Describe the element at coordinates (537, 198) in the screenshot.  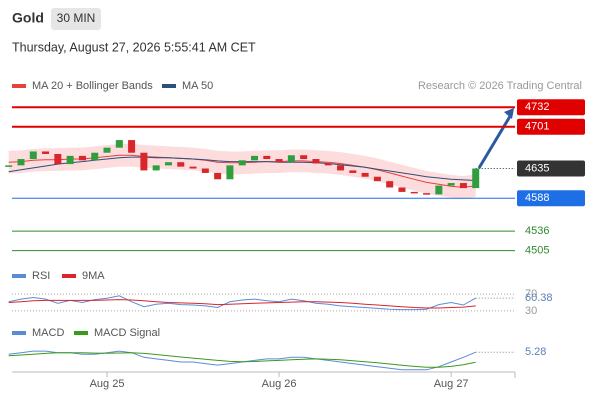
I see `level-label: 4588` at that location.